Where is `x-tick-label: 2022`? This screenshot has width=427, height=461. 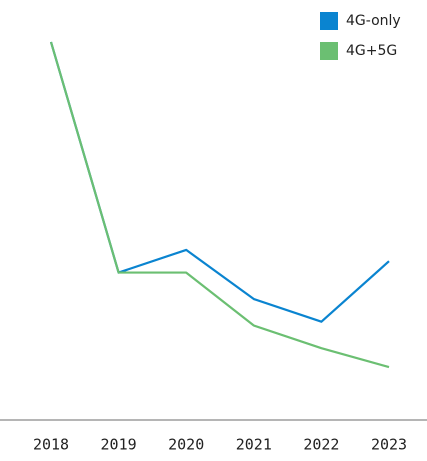
x-tick-label: 2022 is located at coordinates (321, 445).